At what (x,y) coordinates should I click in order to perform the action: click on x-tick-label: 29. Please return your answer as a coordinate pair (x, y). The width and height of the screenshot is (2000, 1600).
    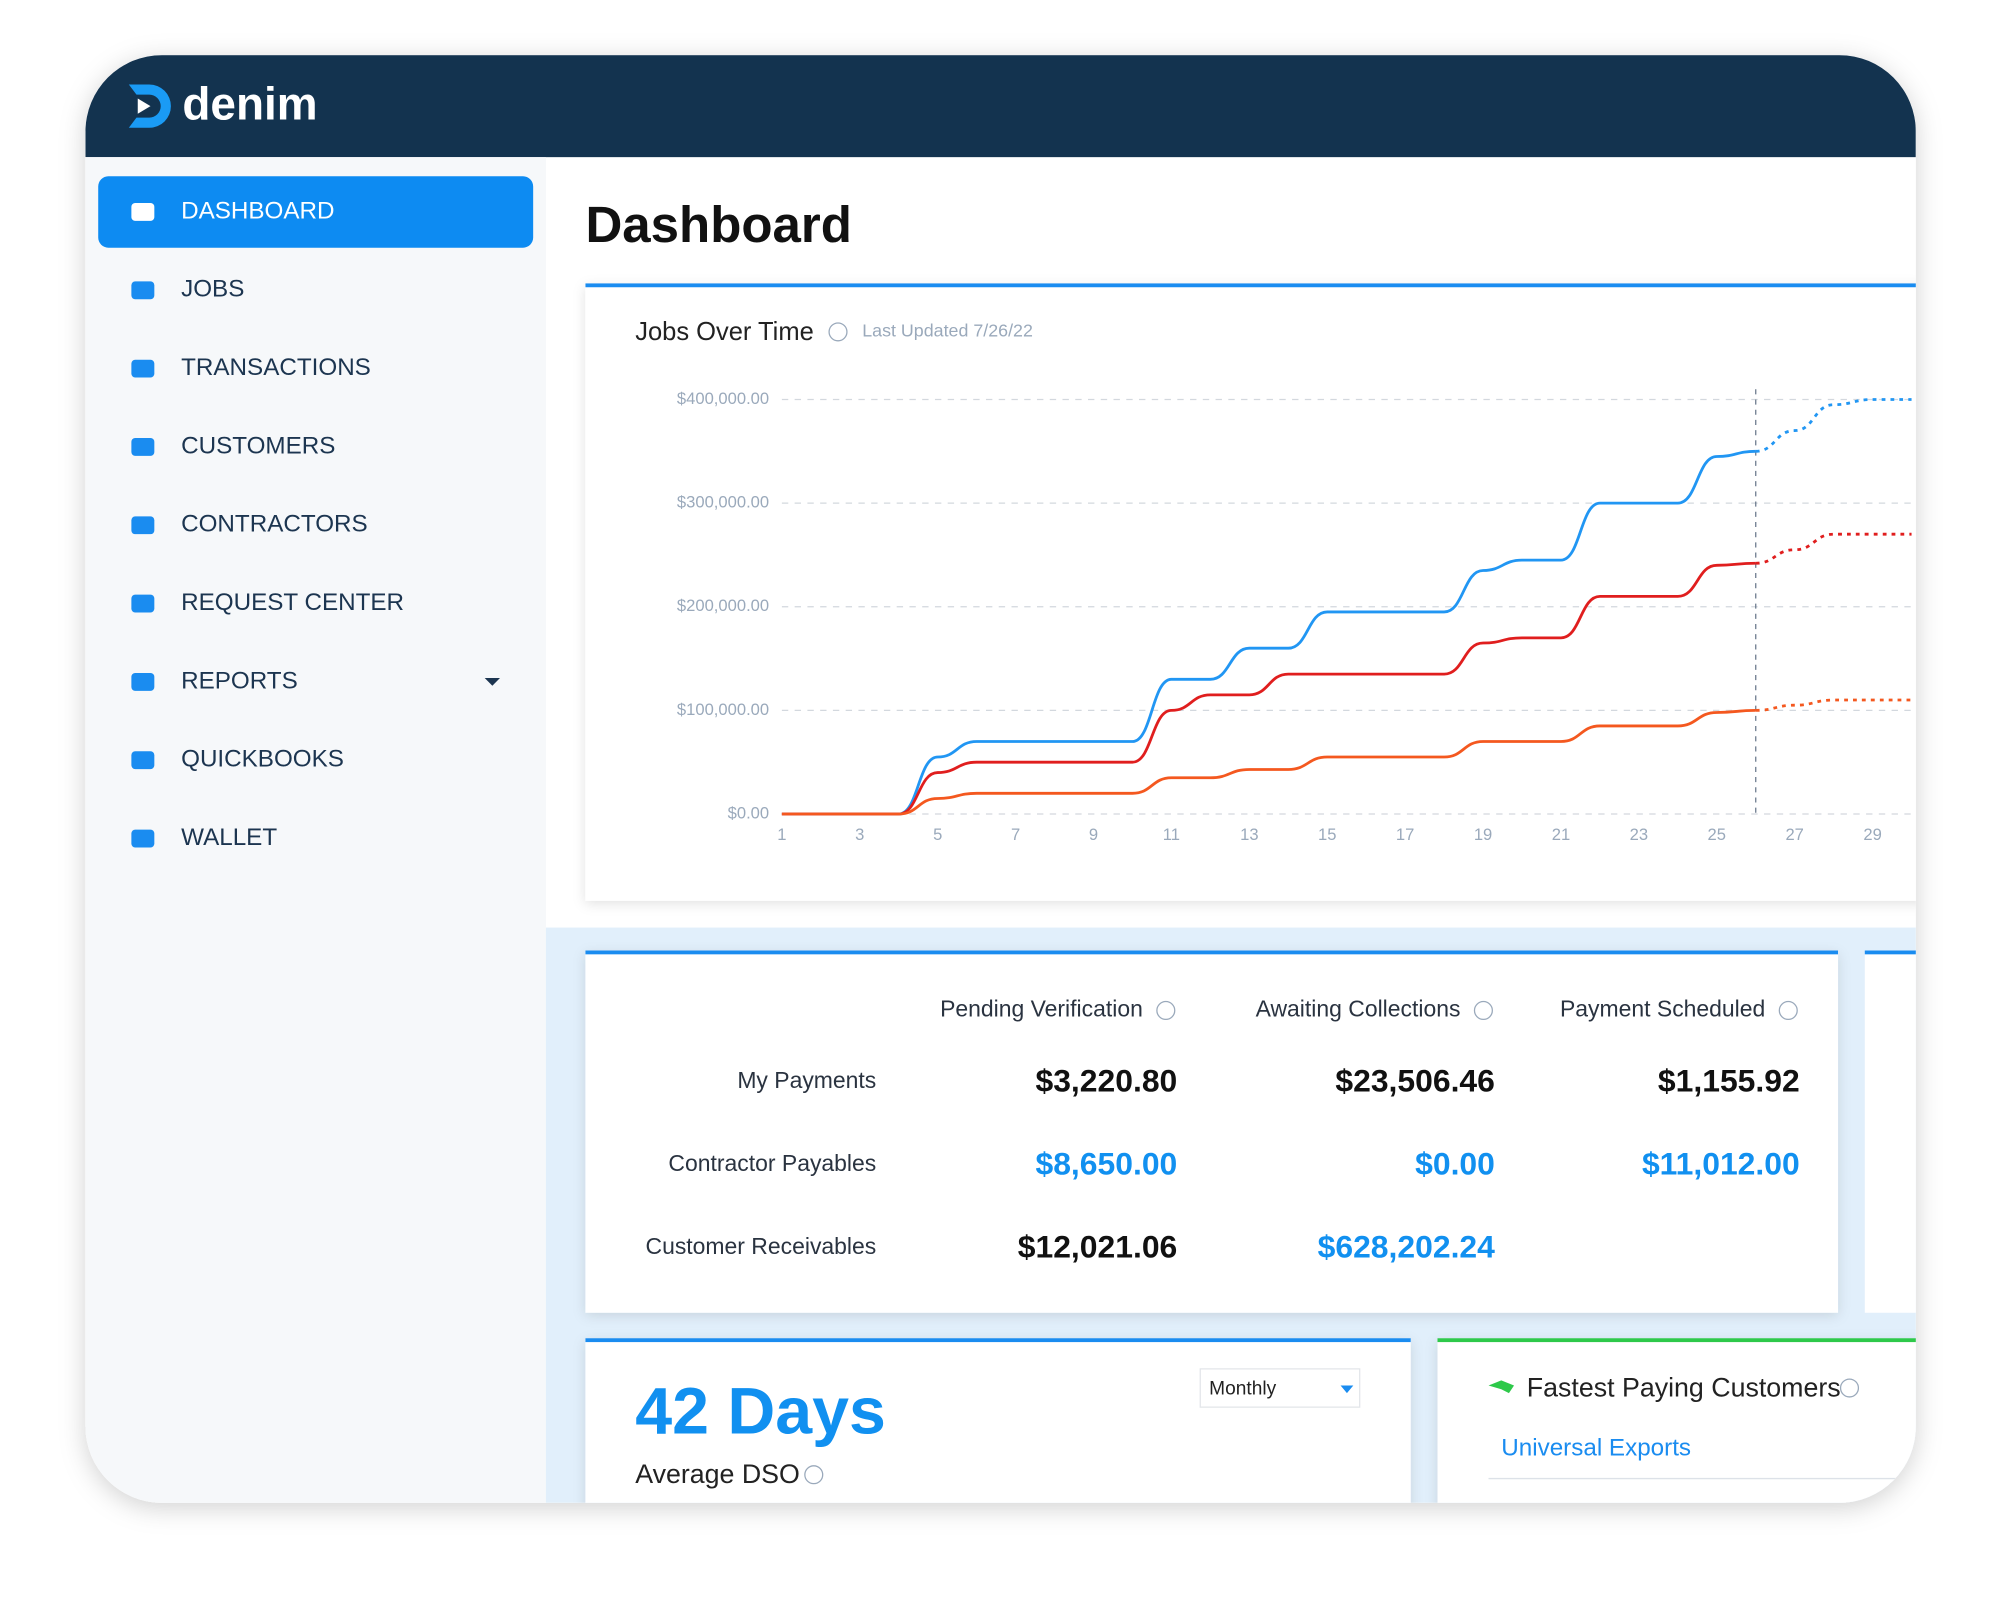
    Looking at the image, I should click on (1872, 834).